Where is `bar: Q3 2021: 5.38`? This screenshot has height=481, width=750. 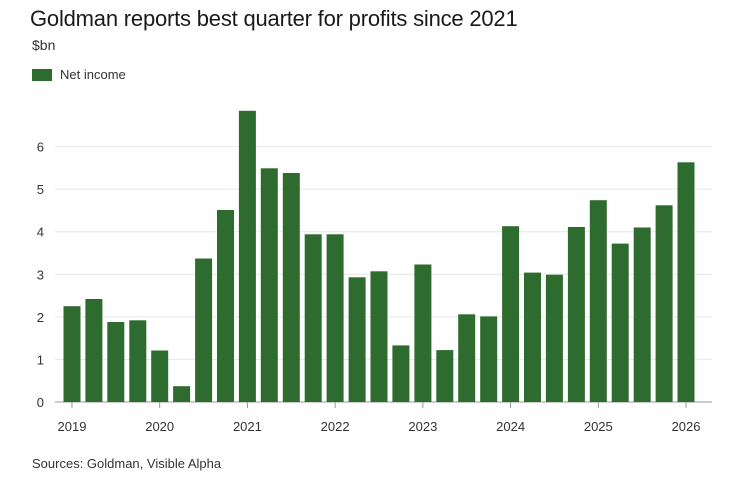 bar: Q3 2021: 5.38 is located at coordinates (291, 287).